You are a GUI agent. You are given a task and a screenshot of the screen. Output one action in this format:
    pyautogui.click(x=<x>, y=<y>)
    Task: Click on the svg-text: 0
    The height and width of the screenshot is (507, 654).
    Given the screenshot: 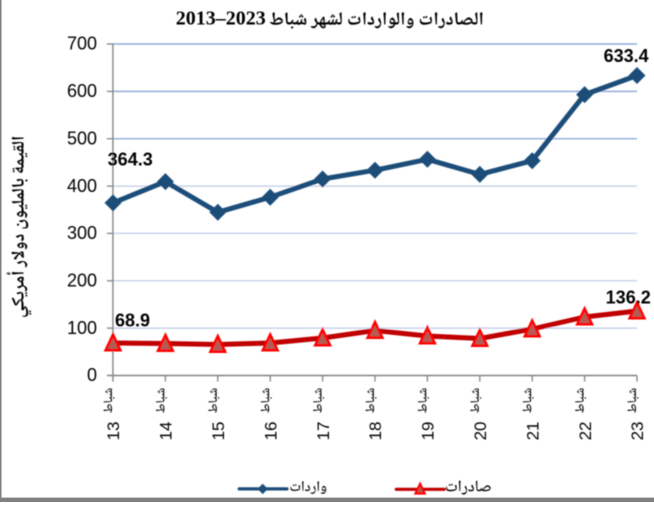 What is the action you would take?
    pyautogui.click(x=92, y=375)
    